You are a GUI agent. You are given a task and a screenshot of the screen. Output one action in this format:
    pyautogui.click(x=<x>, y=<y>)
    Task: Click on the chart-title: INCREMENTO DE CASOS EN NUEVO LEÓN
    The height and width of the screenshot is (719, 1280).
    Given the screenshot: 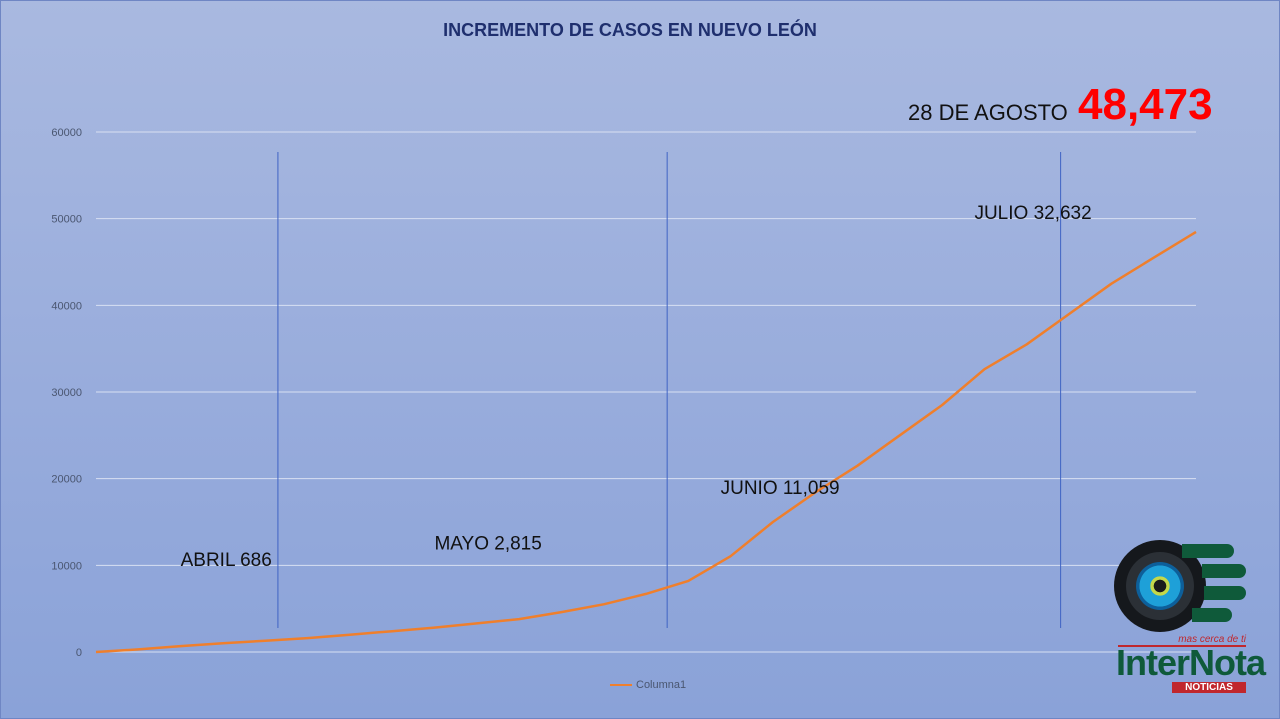 What is the action you would take?
    pyautogui.click(x=630, y=30)
    